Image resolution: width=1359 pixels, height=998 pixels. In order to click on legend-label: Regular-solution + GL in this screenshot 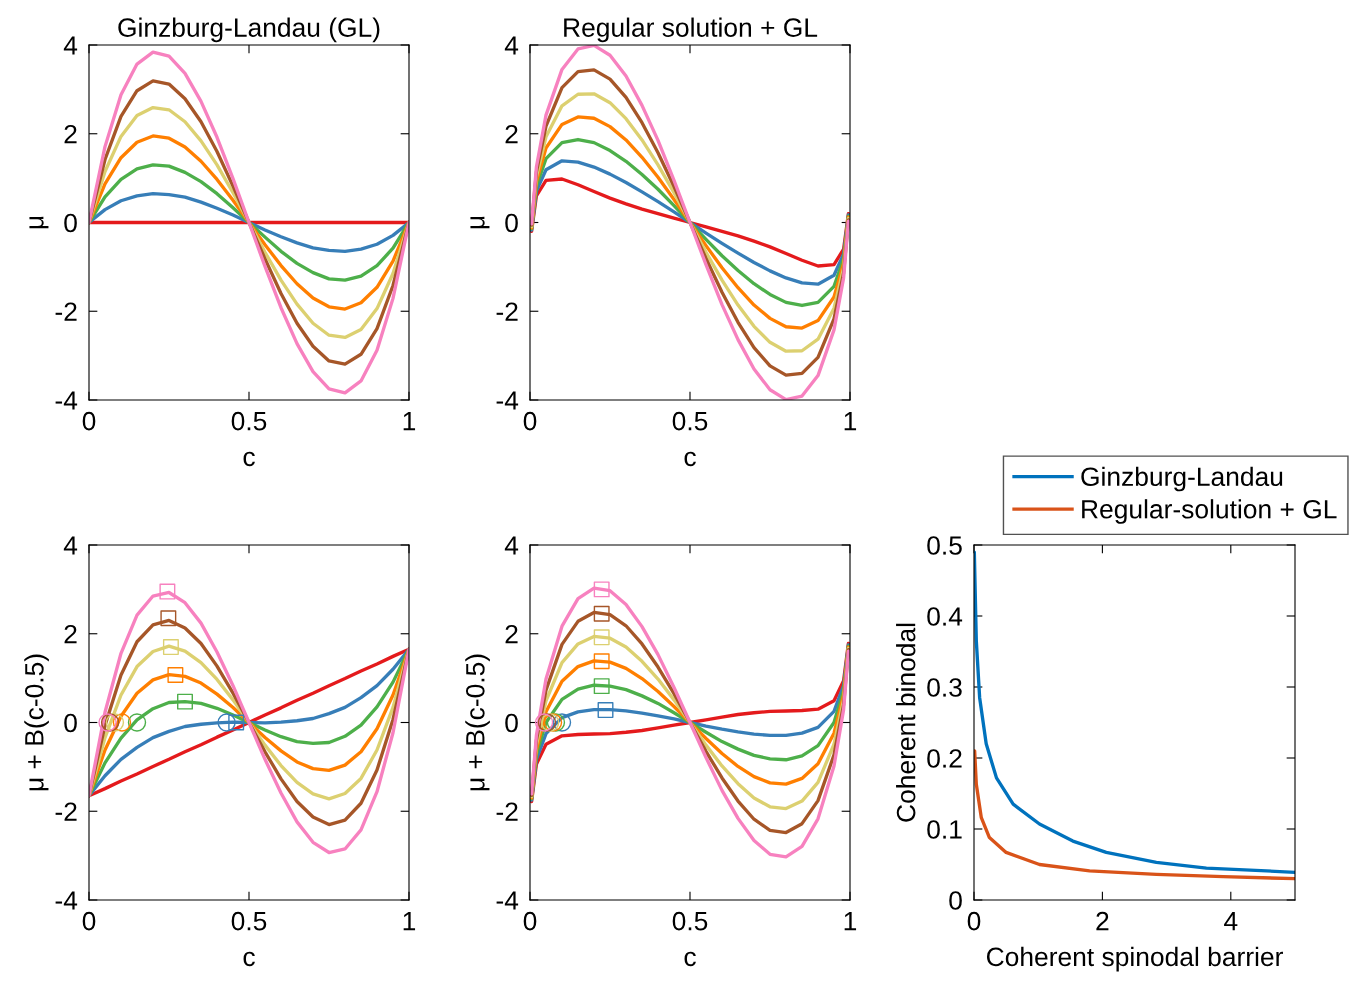, I will do `click(1209, 511)`.